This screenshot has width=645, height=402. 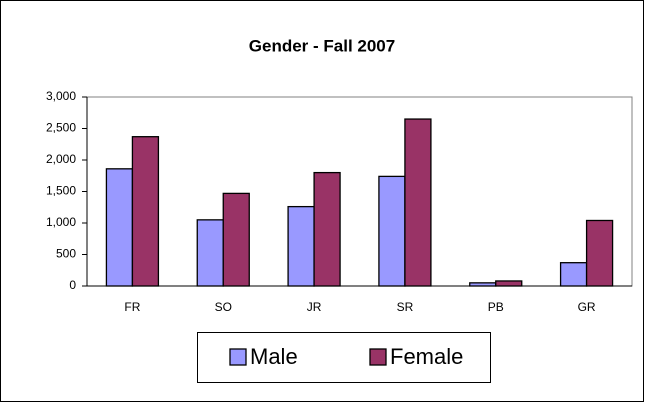 I want to click on y-tick-label: 2,000, so click(x=61, y=159).